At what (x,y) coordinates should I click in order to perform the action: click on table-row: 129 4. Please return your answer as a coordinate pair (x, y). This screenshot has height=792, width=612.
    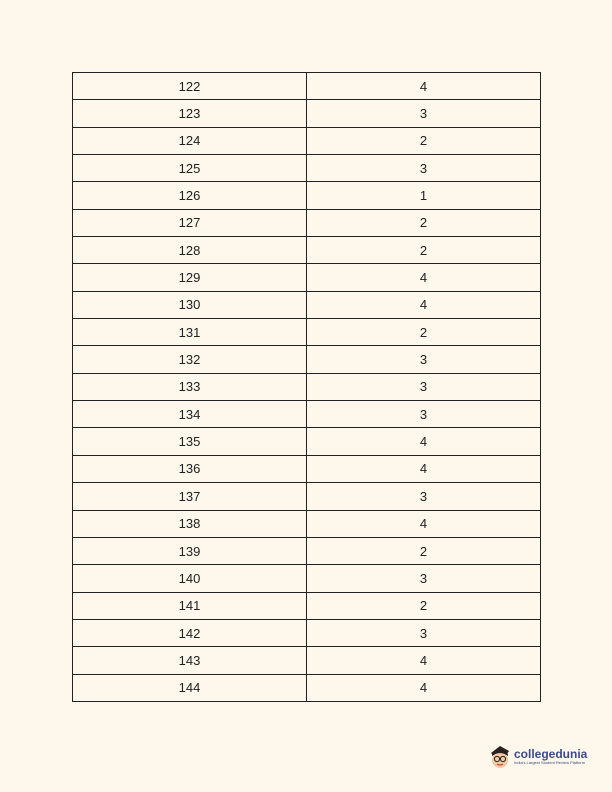
    Looking at the image, I should click on (306, 277).